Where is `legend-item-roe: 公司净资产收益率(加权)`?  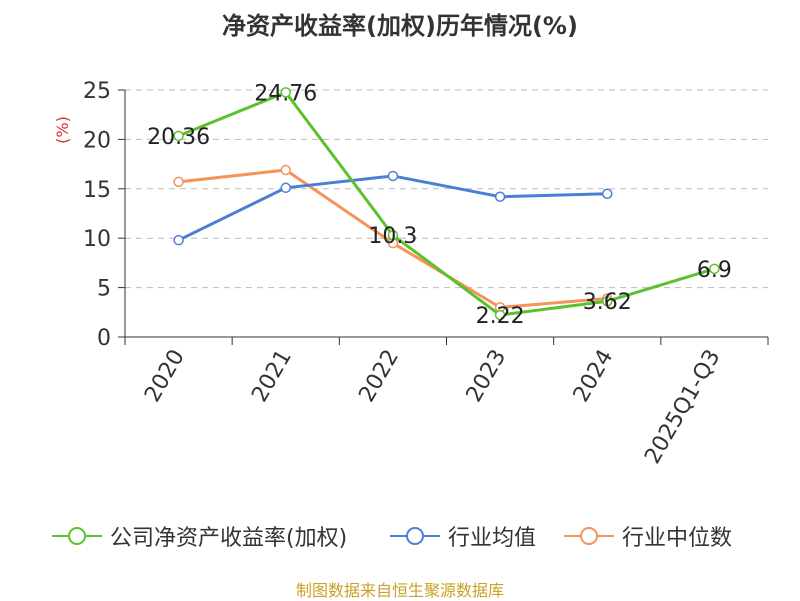
legend-item-roe: 公司净资产收益率(加权) is located at coordinates (199, 536).